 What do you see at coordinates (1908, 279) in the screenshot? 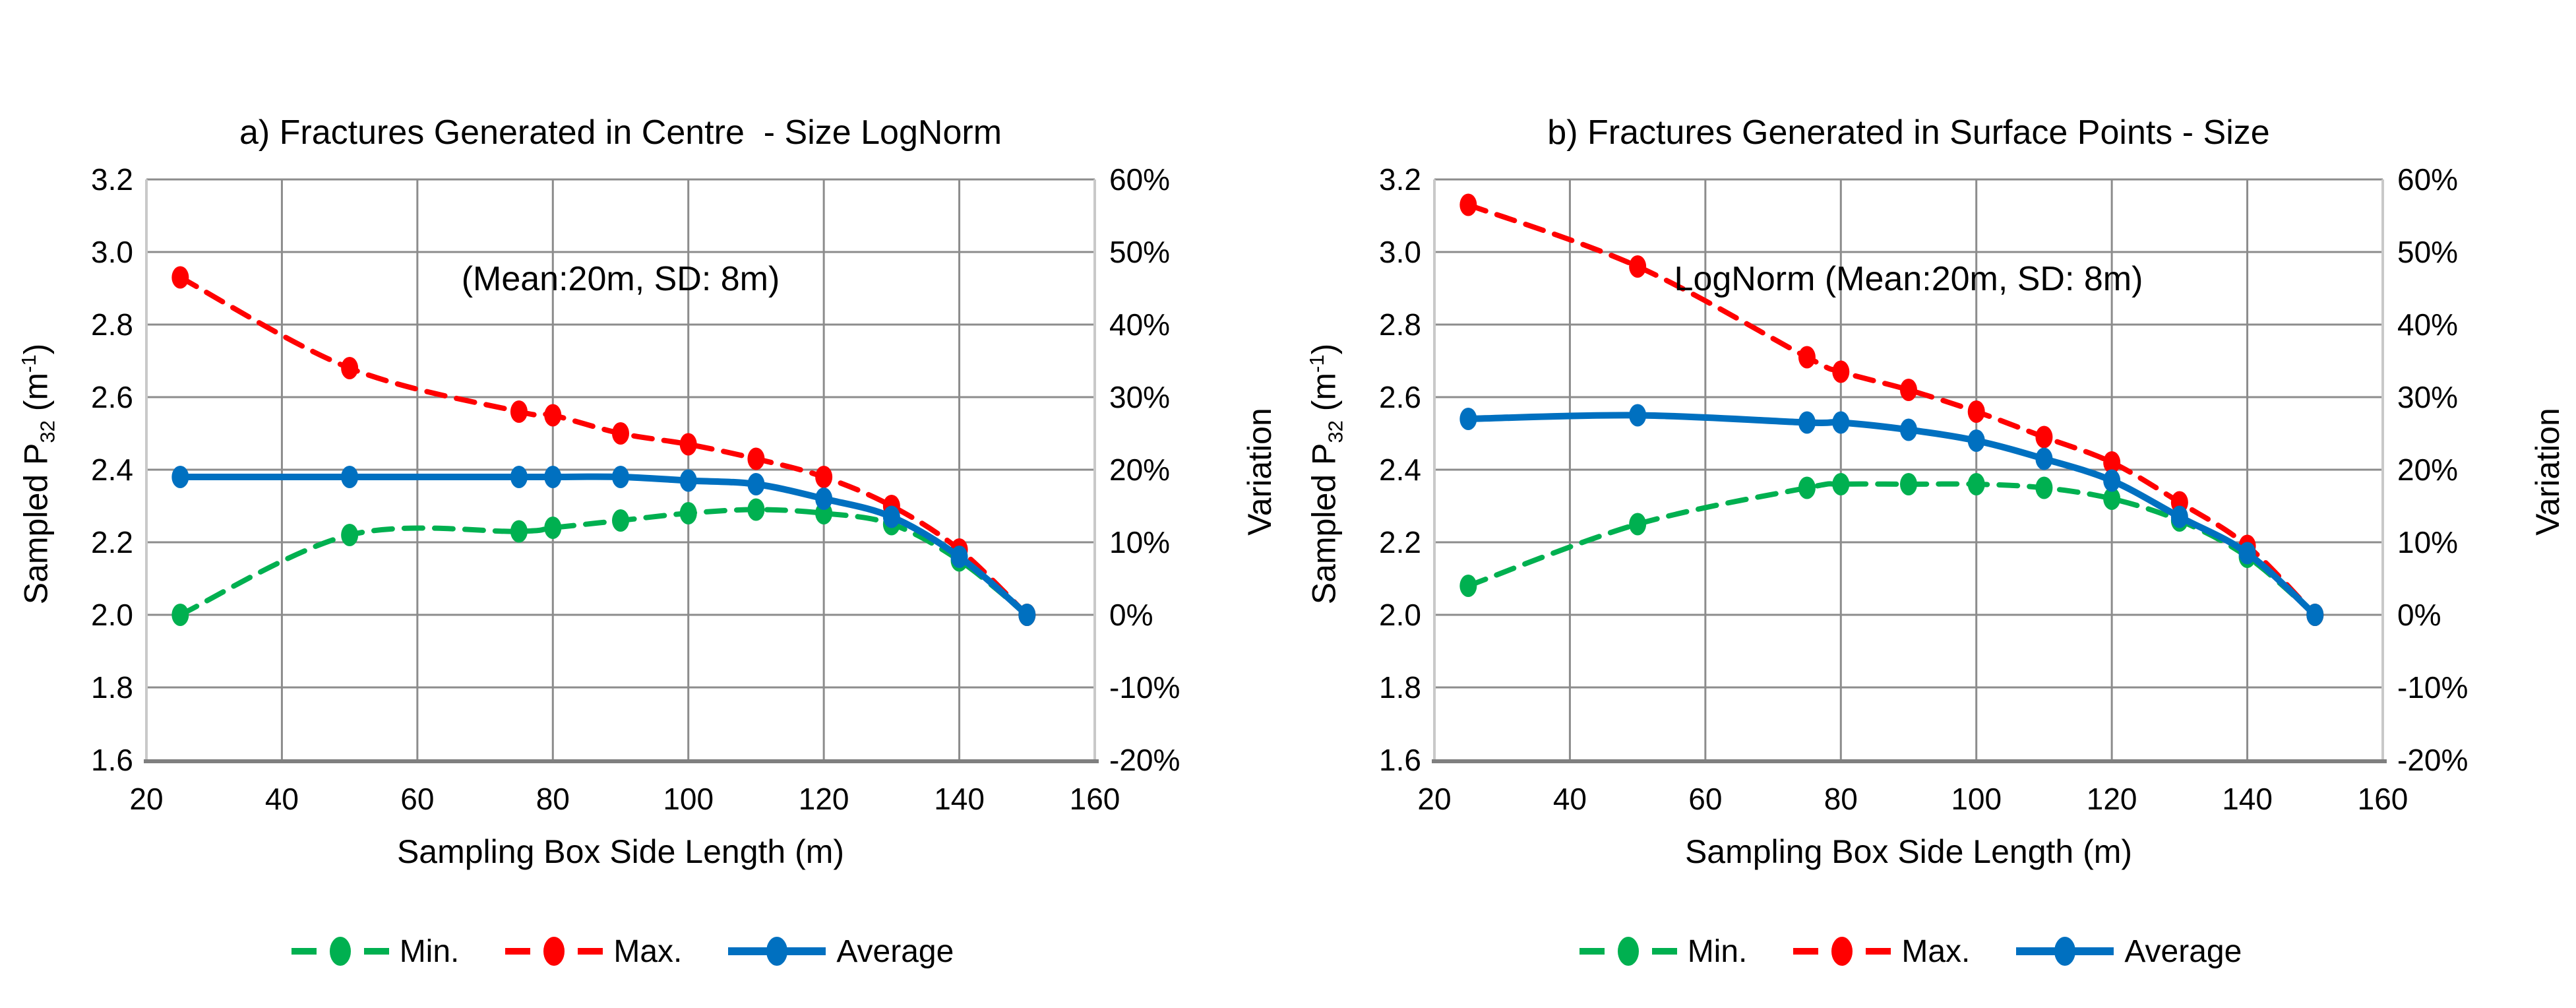
I see `chart-title-line2: LogNorm (Mean:20m, SD: 8m)` at bounding box center [1908, 279].